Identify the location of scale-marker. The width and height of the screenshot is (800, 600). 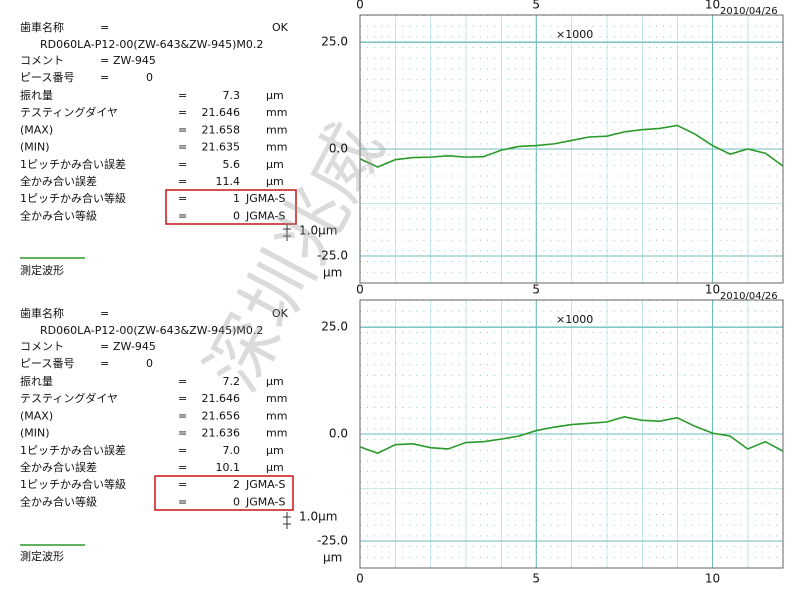
(287, 376).